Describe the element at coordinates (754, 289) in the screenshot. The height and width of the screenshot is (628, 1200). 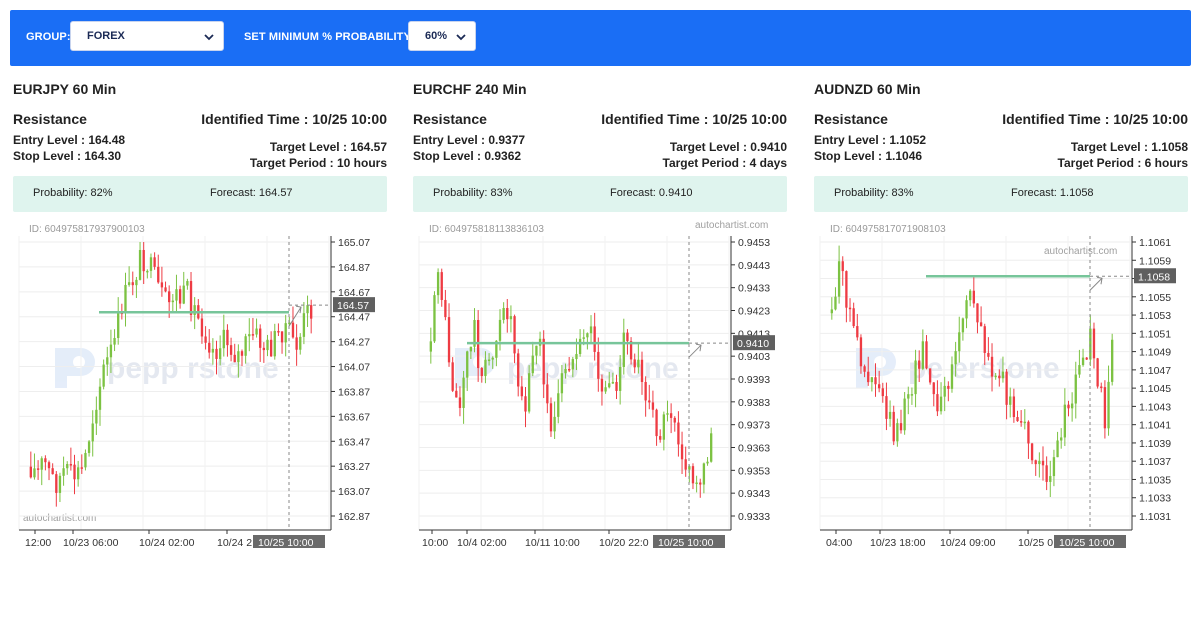
I see `y-tick-label: 0.9433` at that location.